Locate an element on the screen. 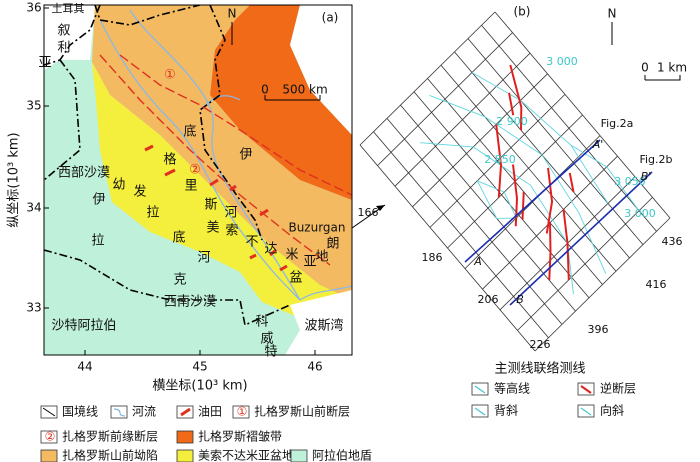 This screenshot has width=700, height=462. place-label: 特 is located at coordinates (270, 352).